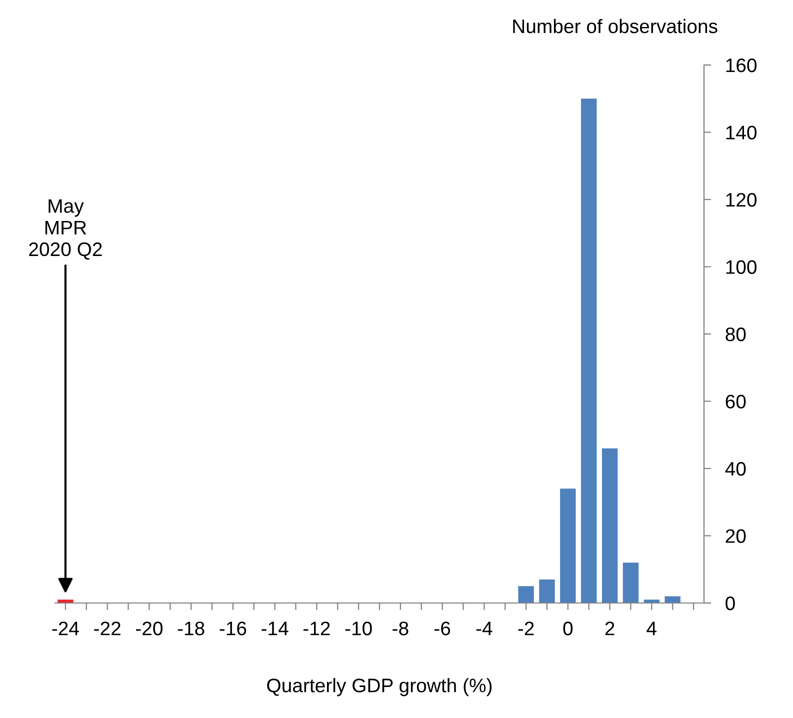  Describe the element at coordinates (65, 229) in the screenshot. I see `annotation: May MPR 2020 Q2` at that location.